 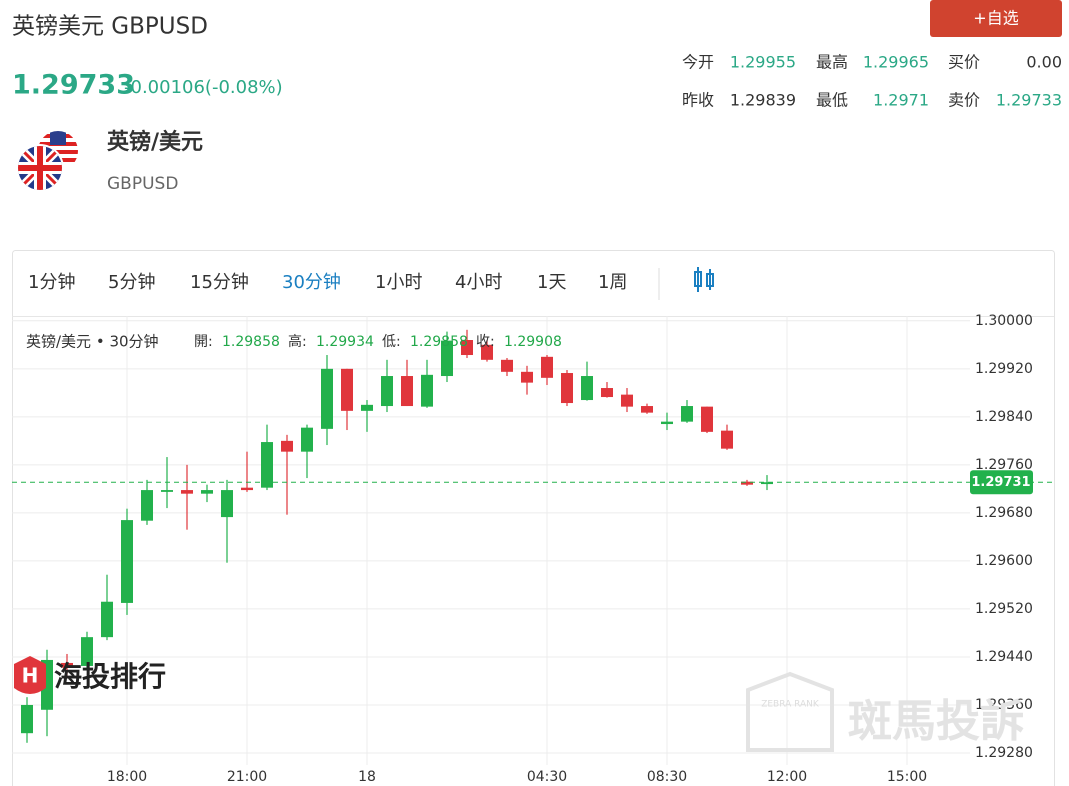 What do you see at coordinates (1004, 561) in the screenshot?
I see `y-tick-label: 1.29600` at bounding box center [1004, 561].